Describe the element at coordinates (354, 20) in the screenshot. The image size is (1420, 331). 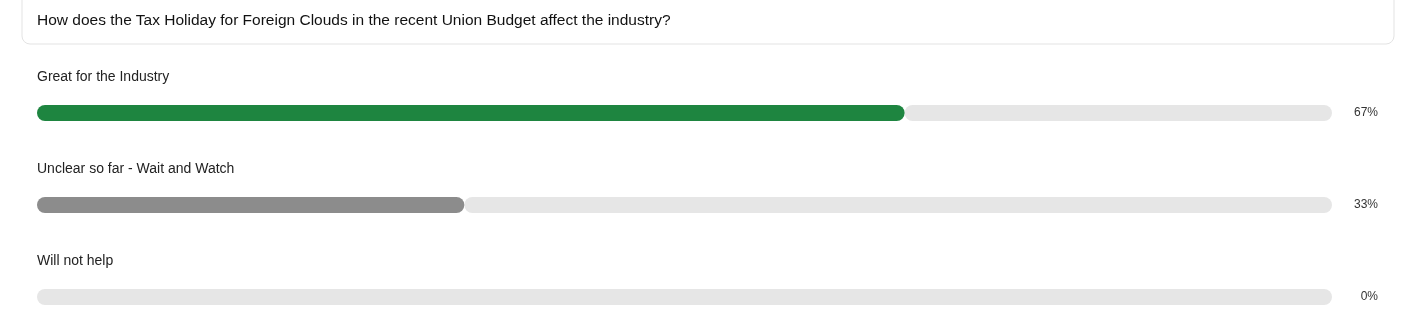
I see `chart-title: How does the Tax Holiday for Foreign Clouds in the recent Union Budget affect the industry?` at that location.